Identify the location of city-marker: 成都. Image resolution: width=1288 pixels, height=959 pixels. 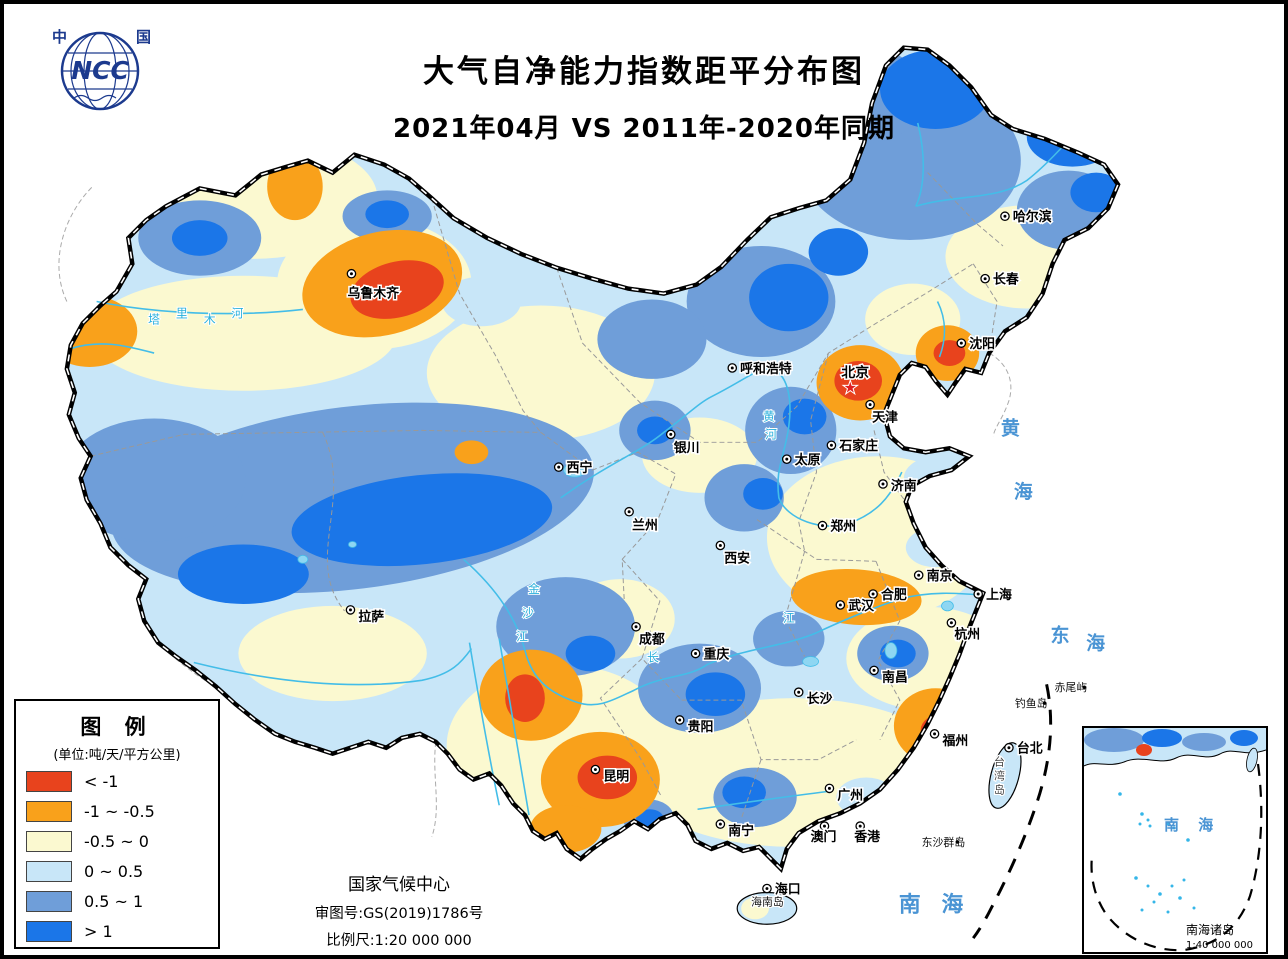
(648, 635).